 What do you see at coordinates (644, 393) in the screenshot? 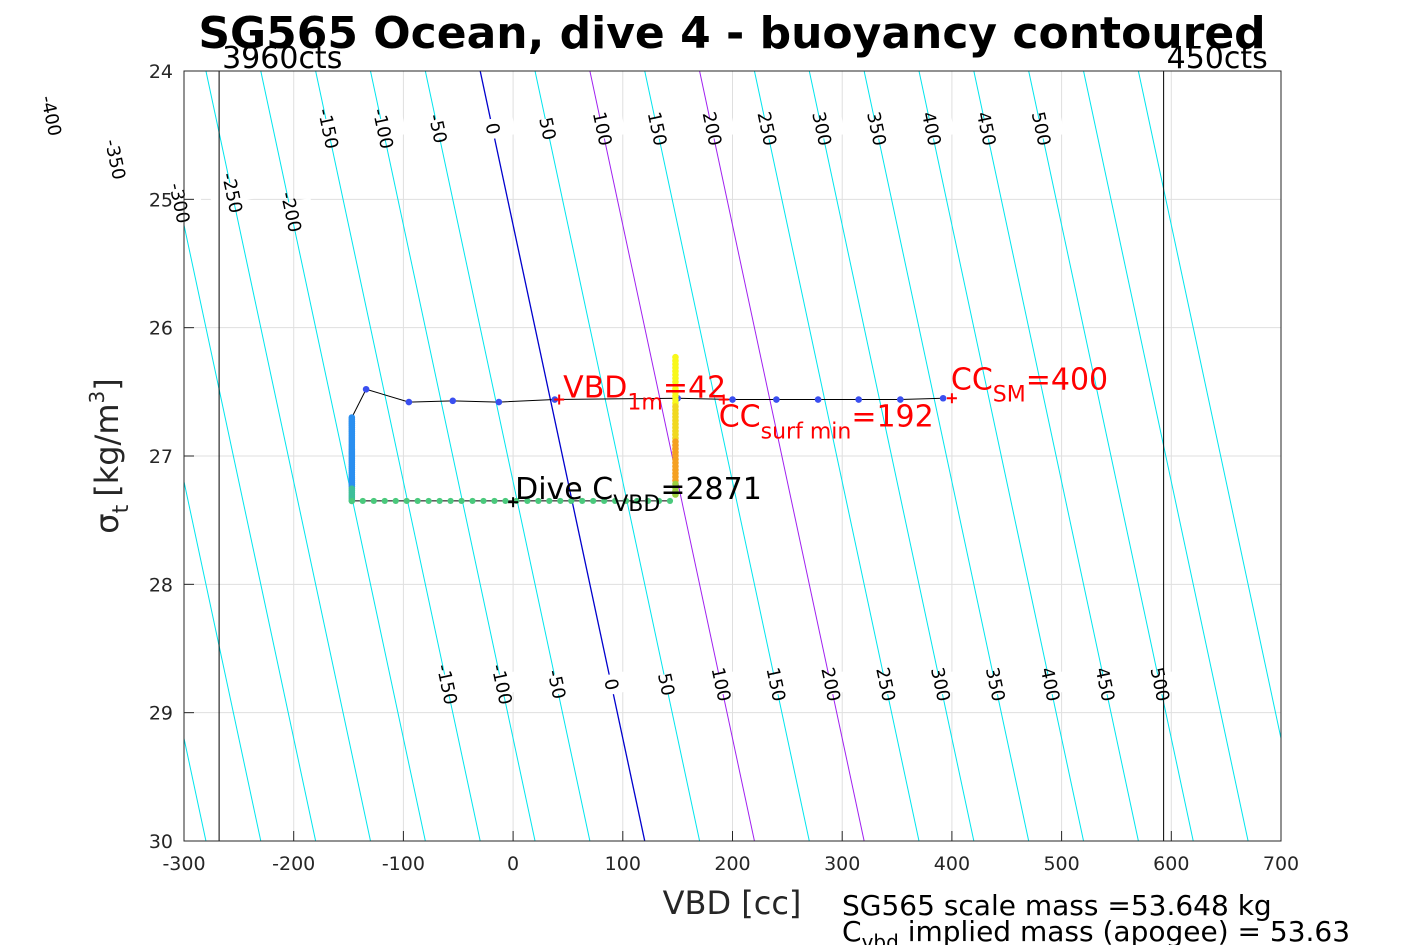
I see `vbd1m-label: VBD1m=42` at bounding box center [644, 393].